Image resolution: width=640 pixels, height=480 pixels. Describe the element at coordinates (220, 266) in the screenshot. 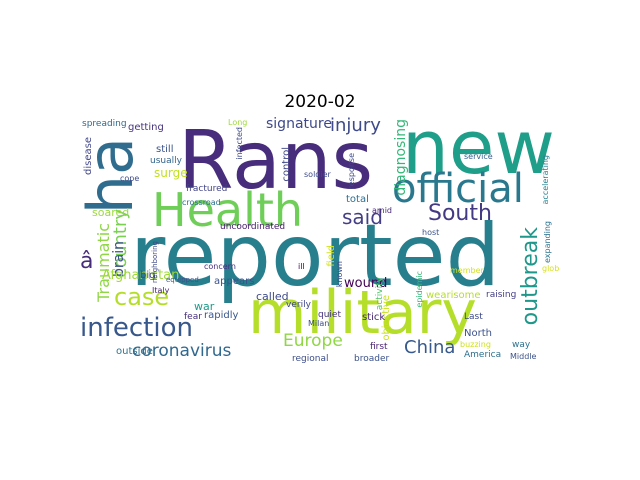

I see `word-concern: concern` at that location.